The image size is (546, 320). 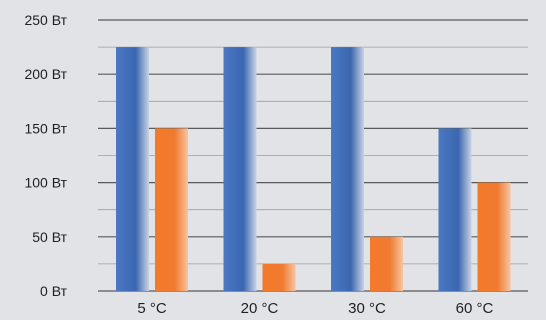 What do you see at coordinates (45, 183) in the screenshot?
I see `y-tick-label: 100 Вт` at bounding box center [45, 183].